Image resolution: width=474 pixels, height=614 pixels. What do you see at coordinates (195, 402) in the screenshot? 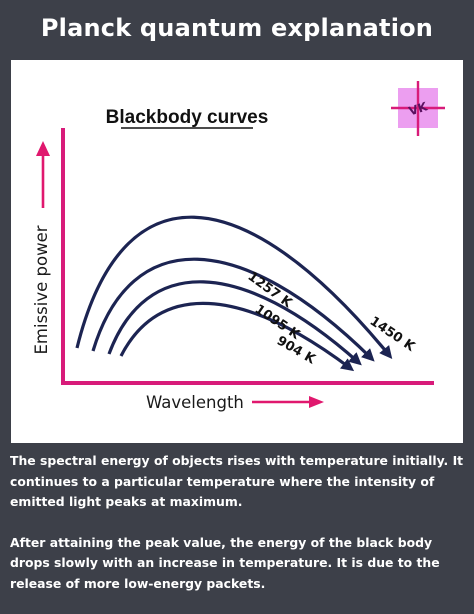
I see `x-axis-label: Wavelength` at bounding box center [195, 402].